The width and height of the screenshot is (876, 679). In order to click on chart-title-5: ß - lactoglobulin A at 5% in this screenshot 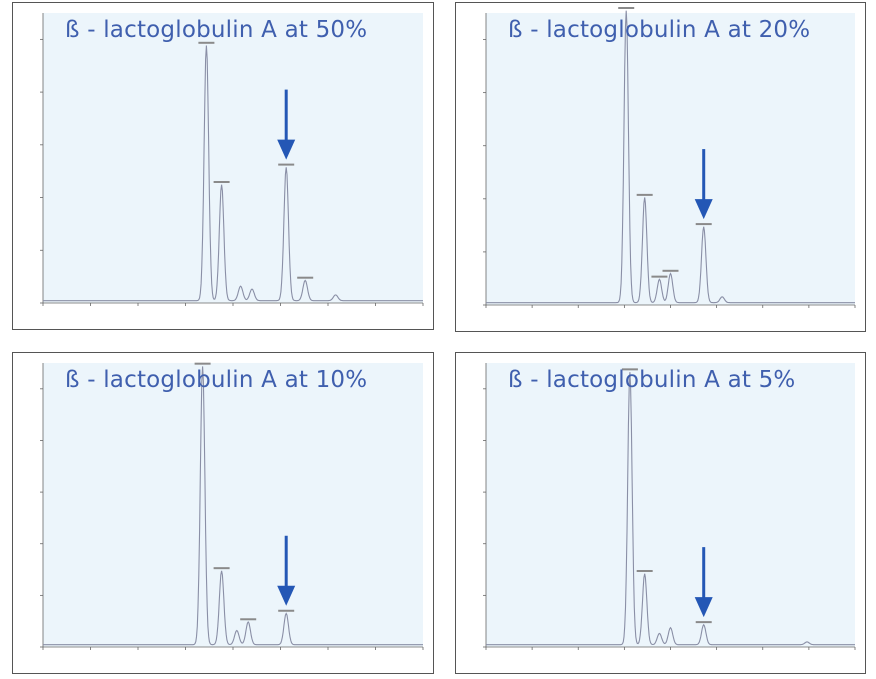, I will do `click(652, 380)`.